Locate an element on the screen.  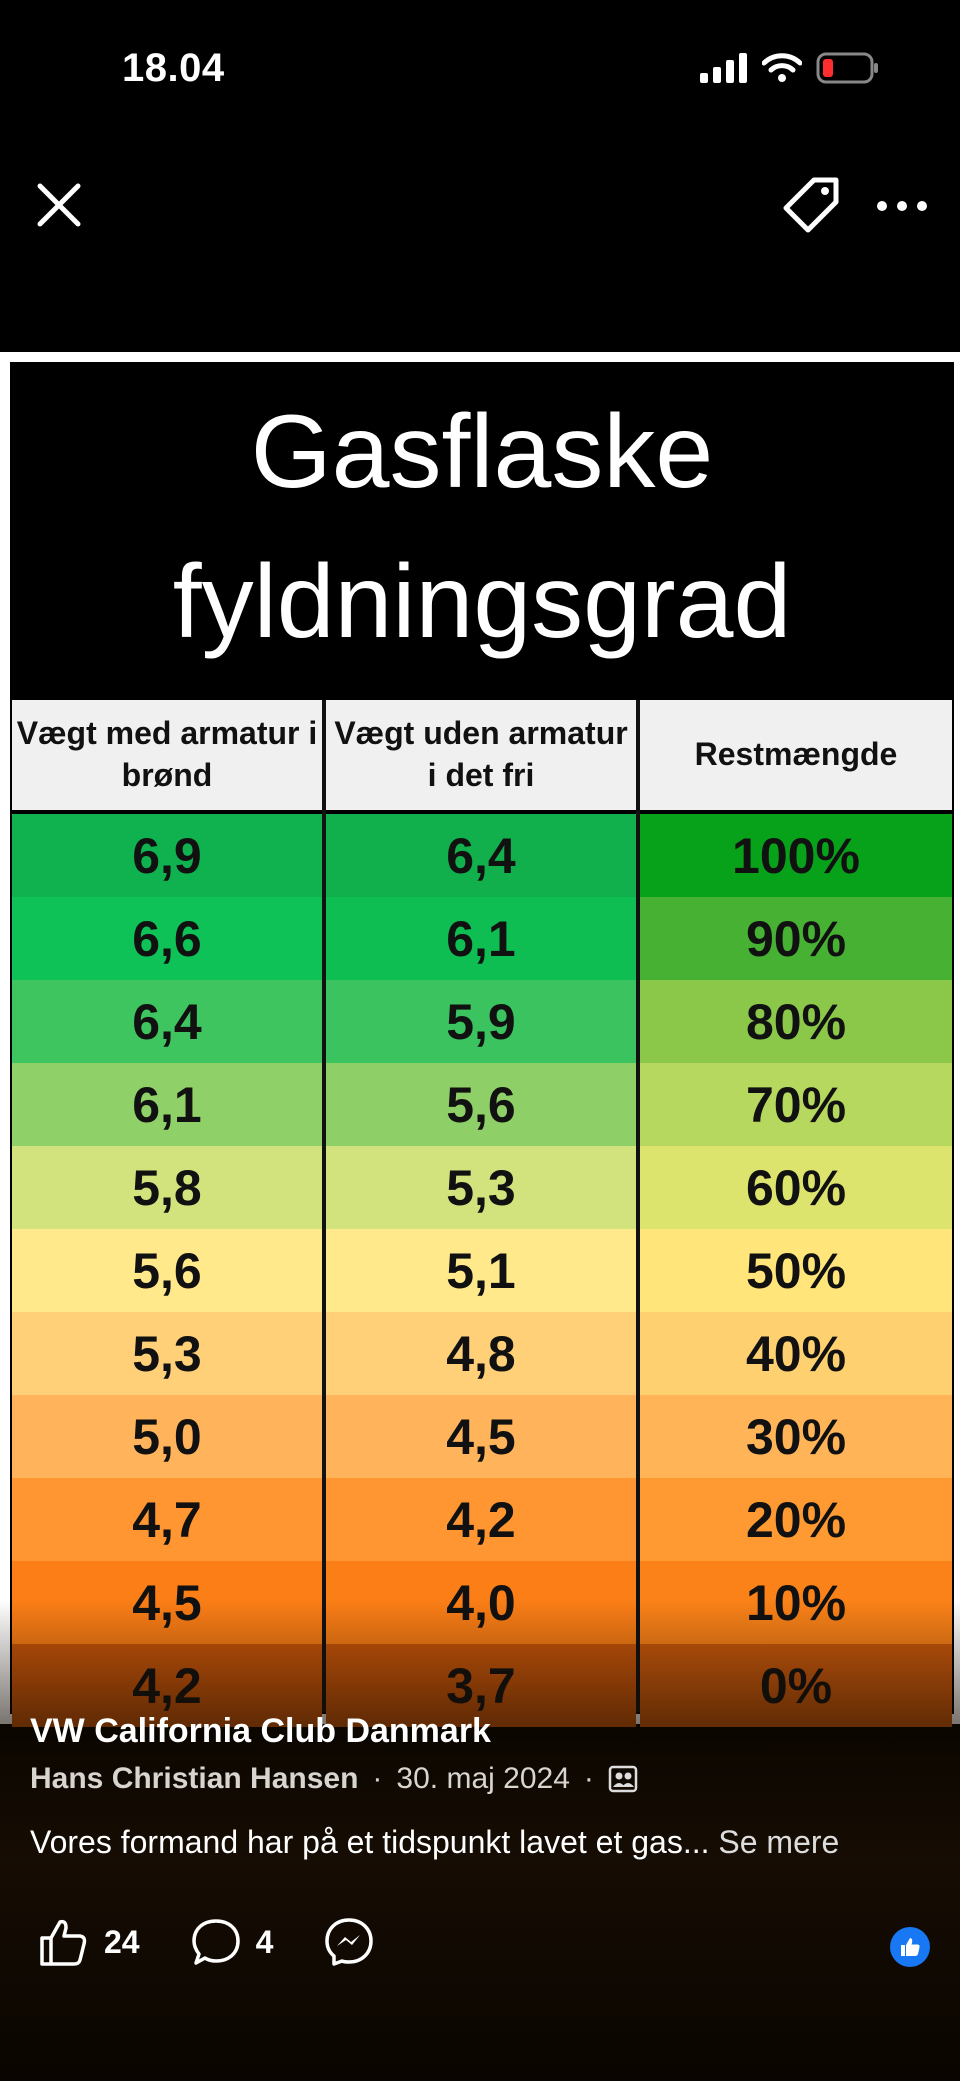
like-button: 24 is located at coordinates (89, 1942).